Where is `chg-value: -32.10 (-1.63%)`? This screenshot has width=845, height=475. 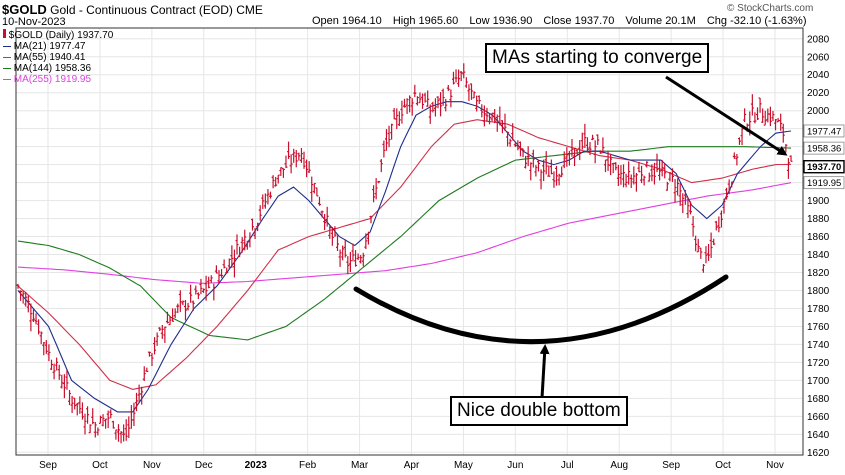
chg-value: -32.10 (-1.63%) is located at coordinates (768, 21).